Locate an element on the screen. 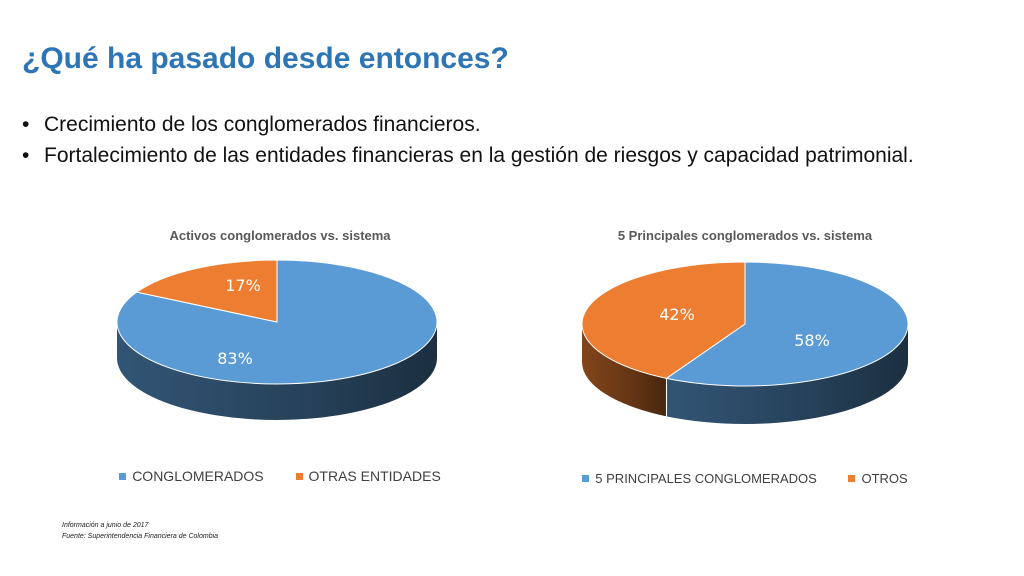  chart-title: Activos conglomerados vs. sistema is located at coordinates (280, 235).